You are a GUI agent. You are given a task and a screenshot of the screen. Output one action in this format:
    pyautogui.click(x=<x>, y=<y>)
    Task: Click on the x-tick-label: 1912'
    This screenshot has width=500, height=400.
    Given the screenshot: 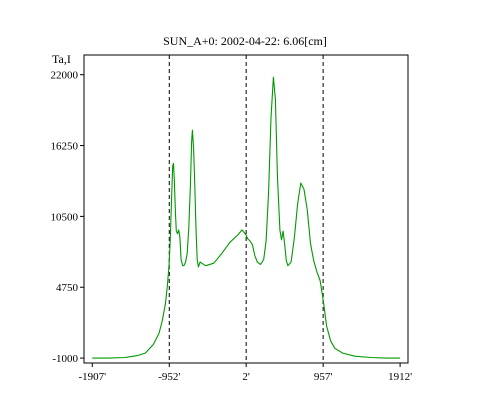 What is the action you would take?
    pyautogui.click(x=400, y=377)
    